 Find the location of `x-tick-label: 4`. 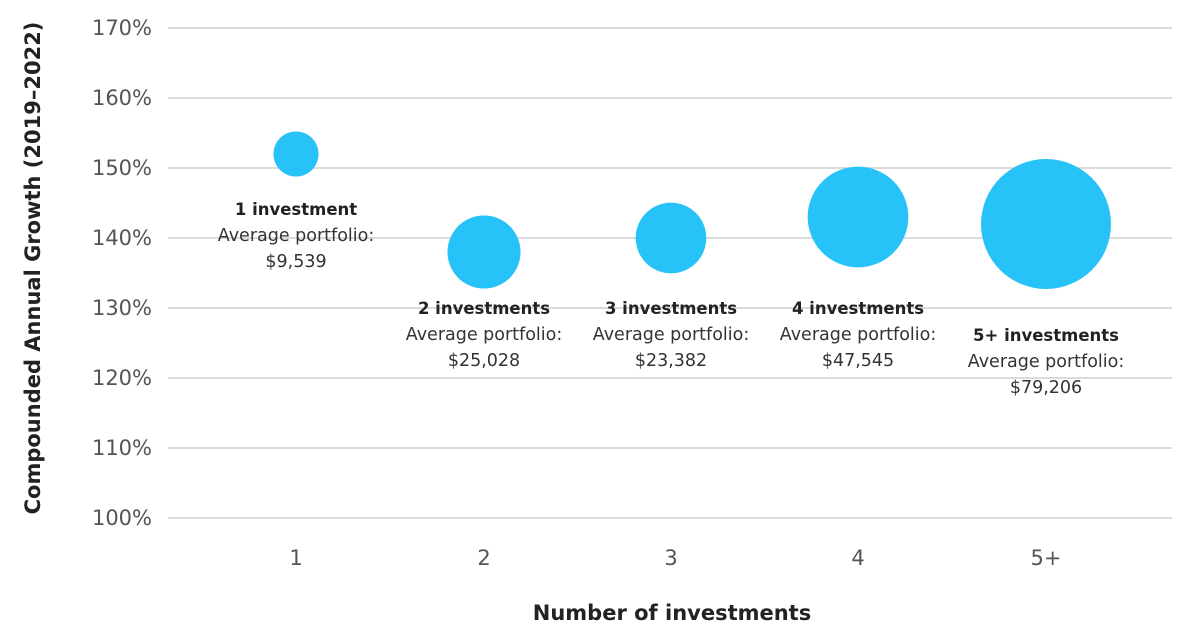

x-tick-label: 4 is located at coordinates (857, 558).